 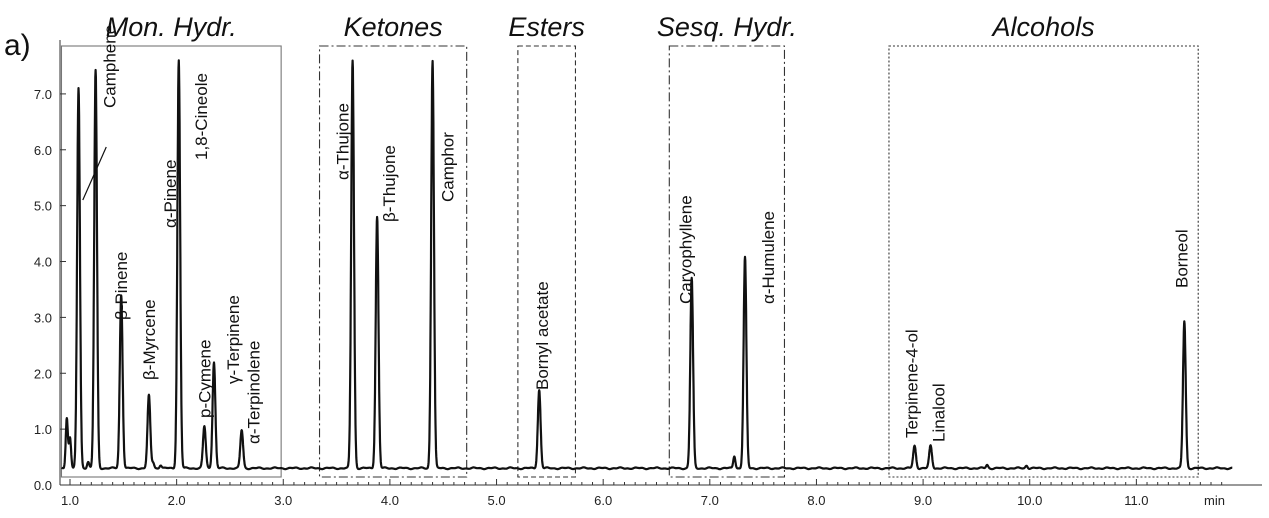 I want to click on peak-label: Camphor, so click(x=448, y=167).